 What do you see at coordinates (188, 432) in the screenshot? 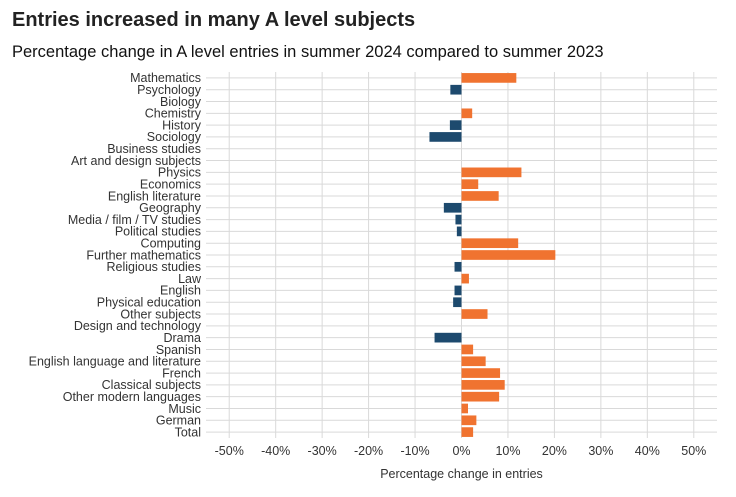
I see `category-label: Total` at bounding box center [188, 432].